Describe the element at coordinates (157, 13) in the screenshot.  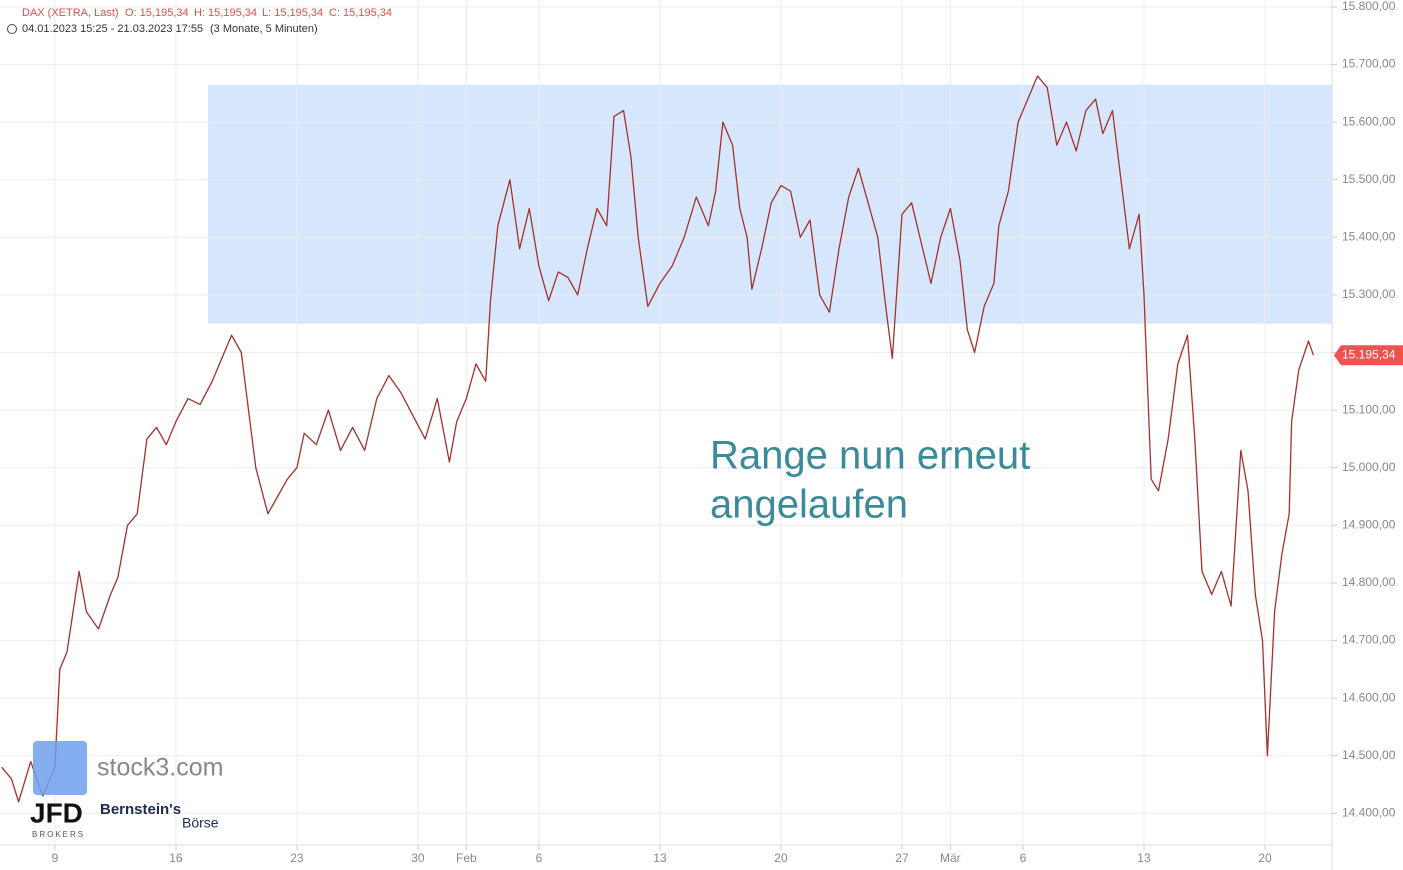
I see `open: O: 15,195,34` at that location.